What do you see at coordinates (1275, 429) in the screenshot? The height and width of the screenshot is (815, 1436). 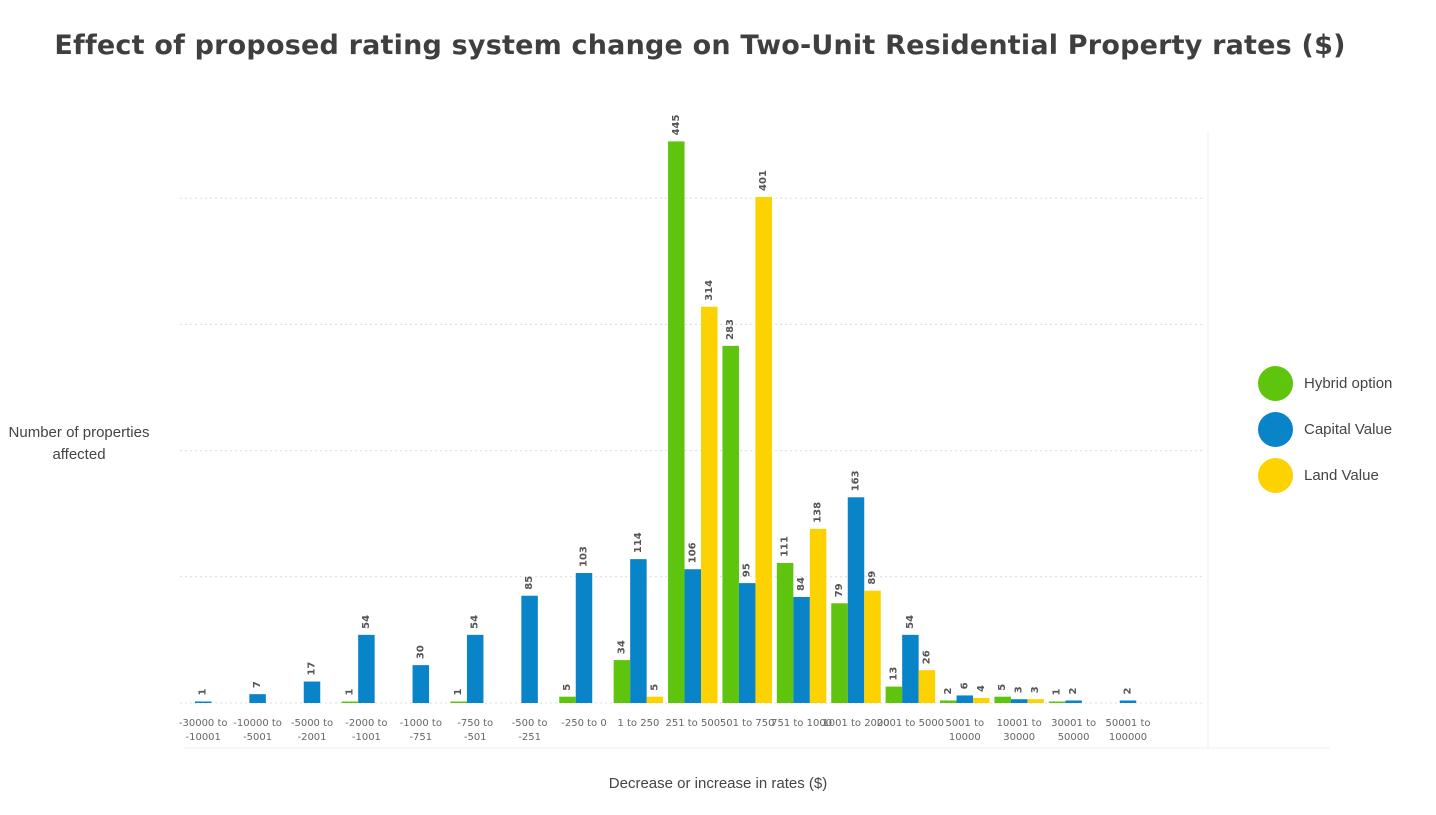 I see `legend-swatch-capital-value` at bounding box center [1275, 429].